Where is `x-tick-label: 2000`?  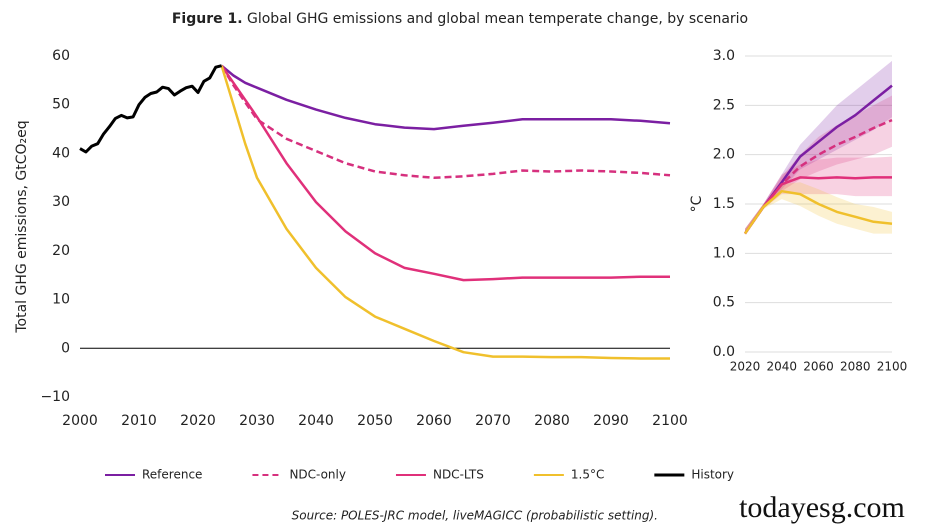 x-tick-label: 2000 is located at coordinates (80, 421).